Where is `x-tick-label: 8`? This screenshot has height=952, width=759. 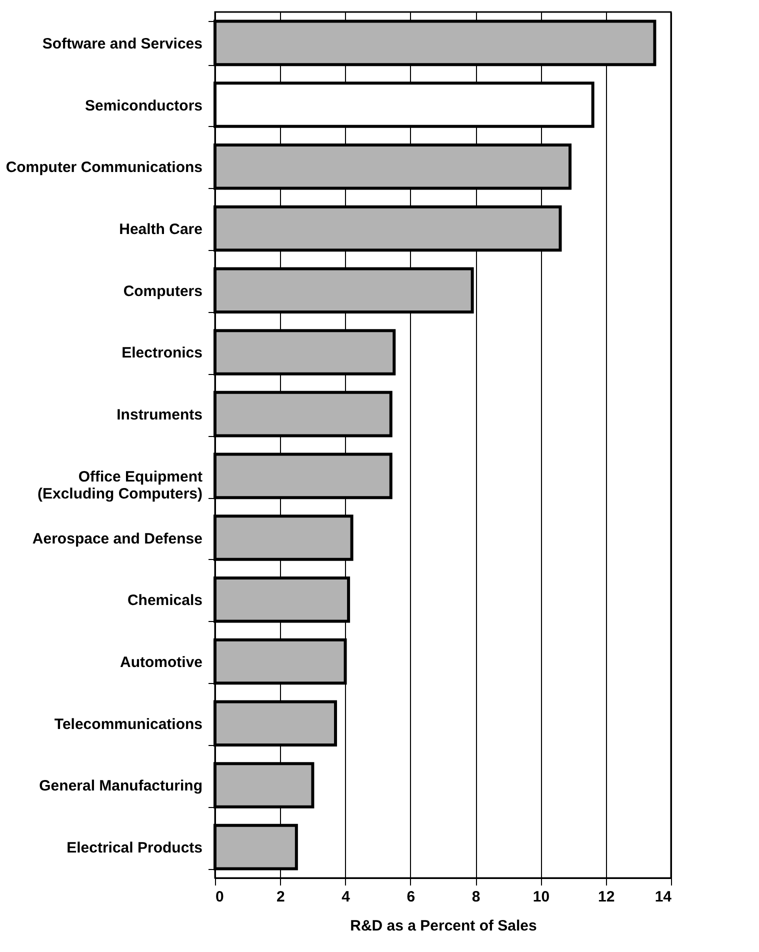 x-tick-label: 8 is located at coordinates (476, 897).